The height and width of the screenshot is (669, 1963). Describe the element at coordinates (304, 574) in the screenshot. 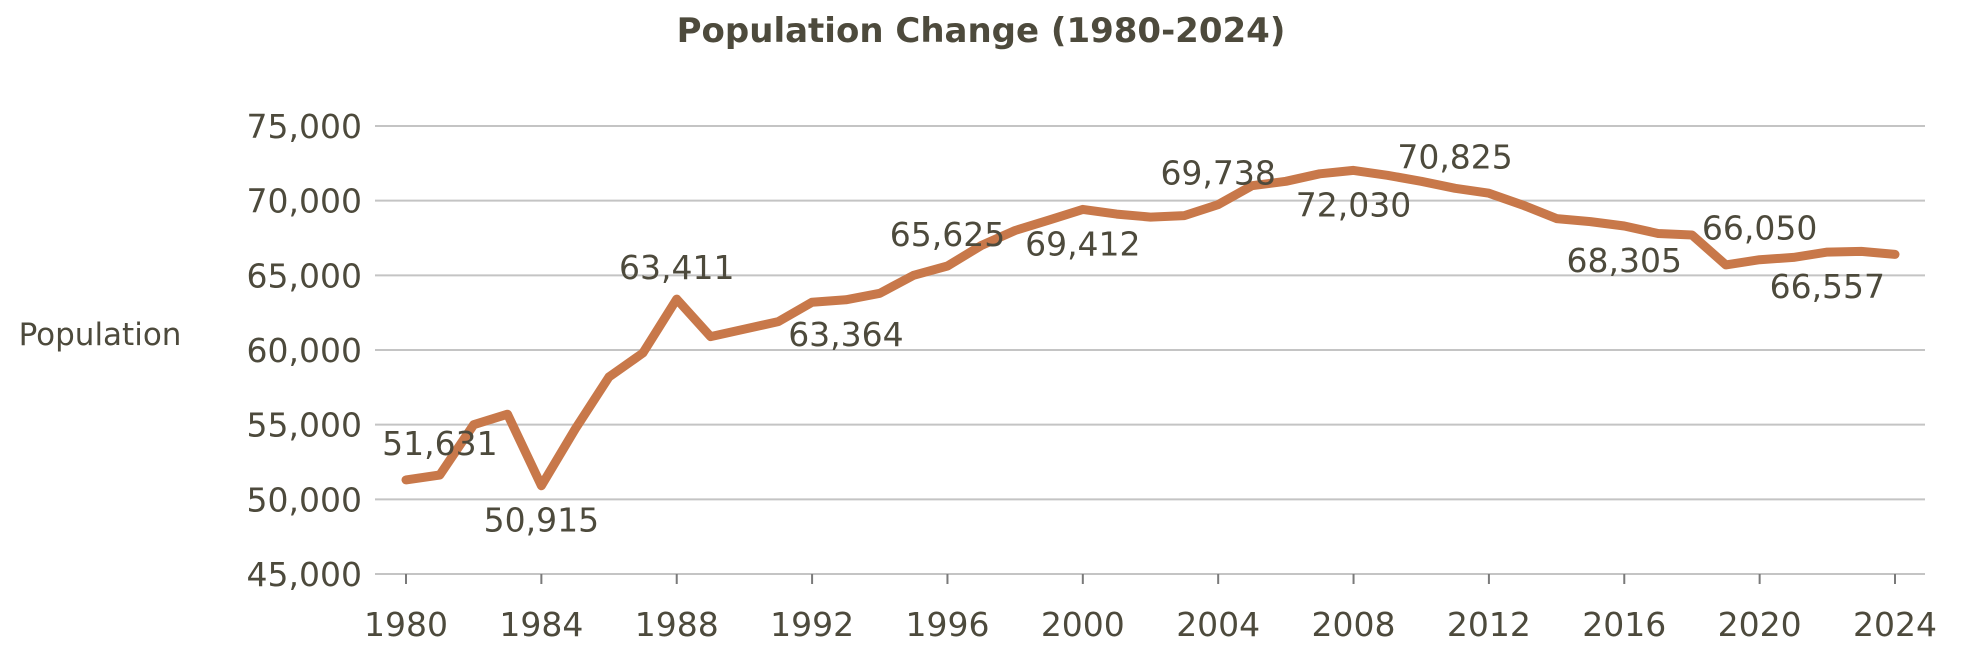

I see `y-tick-label: 45,000` at that location.